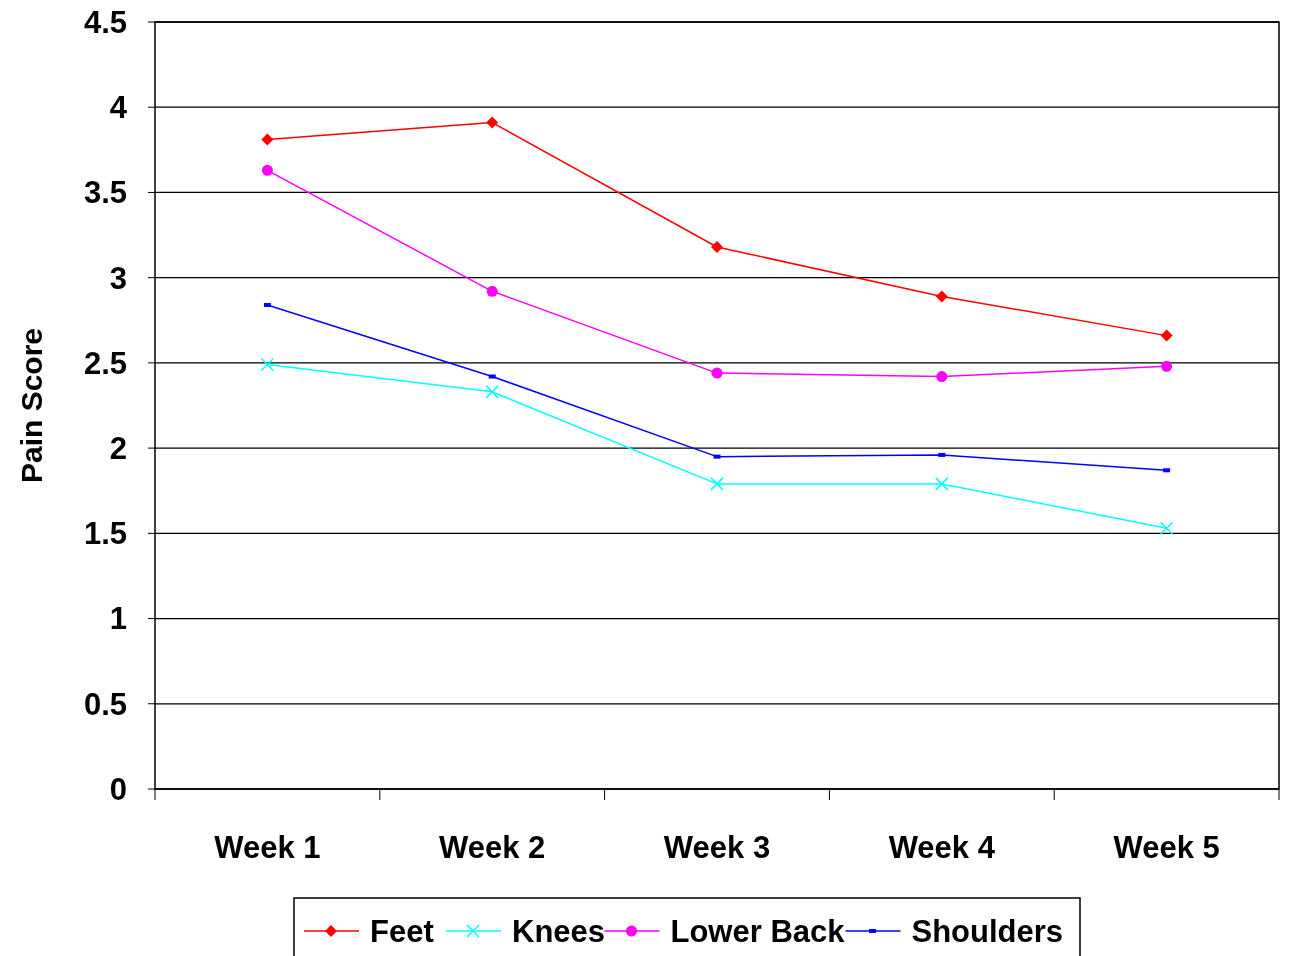 This screenshot has height=956, width=1289. I want to click on y-tick-label: 4.5, so click(105, 22).